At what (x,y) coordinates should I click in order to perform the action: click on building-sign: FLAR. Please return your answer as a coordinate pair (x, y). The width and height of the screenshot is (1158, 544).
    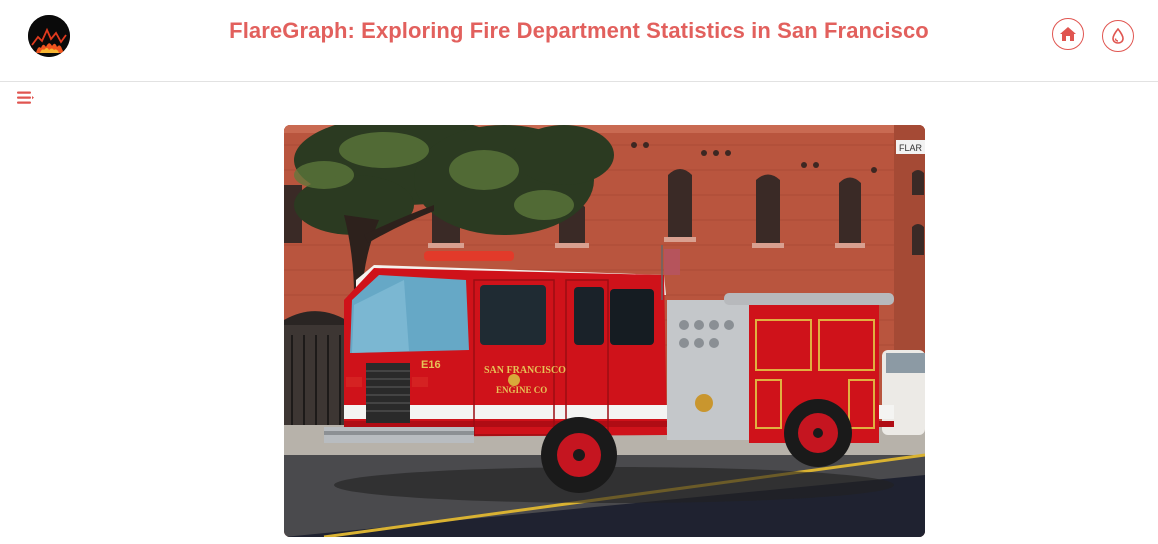
    Looking at the image, I should click on (911, 148).